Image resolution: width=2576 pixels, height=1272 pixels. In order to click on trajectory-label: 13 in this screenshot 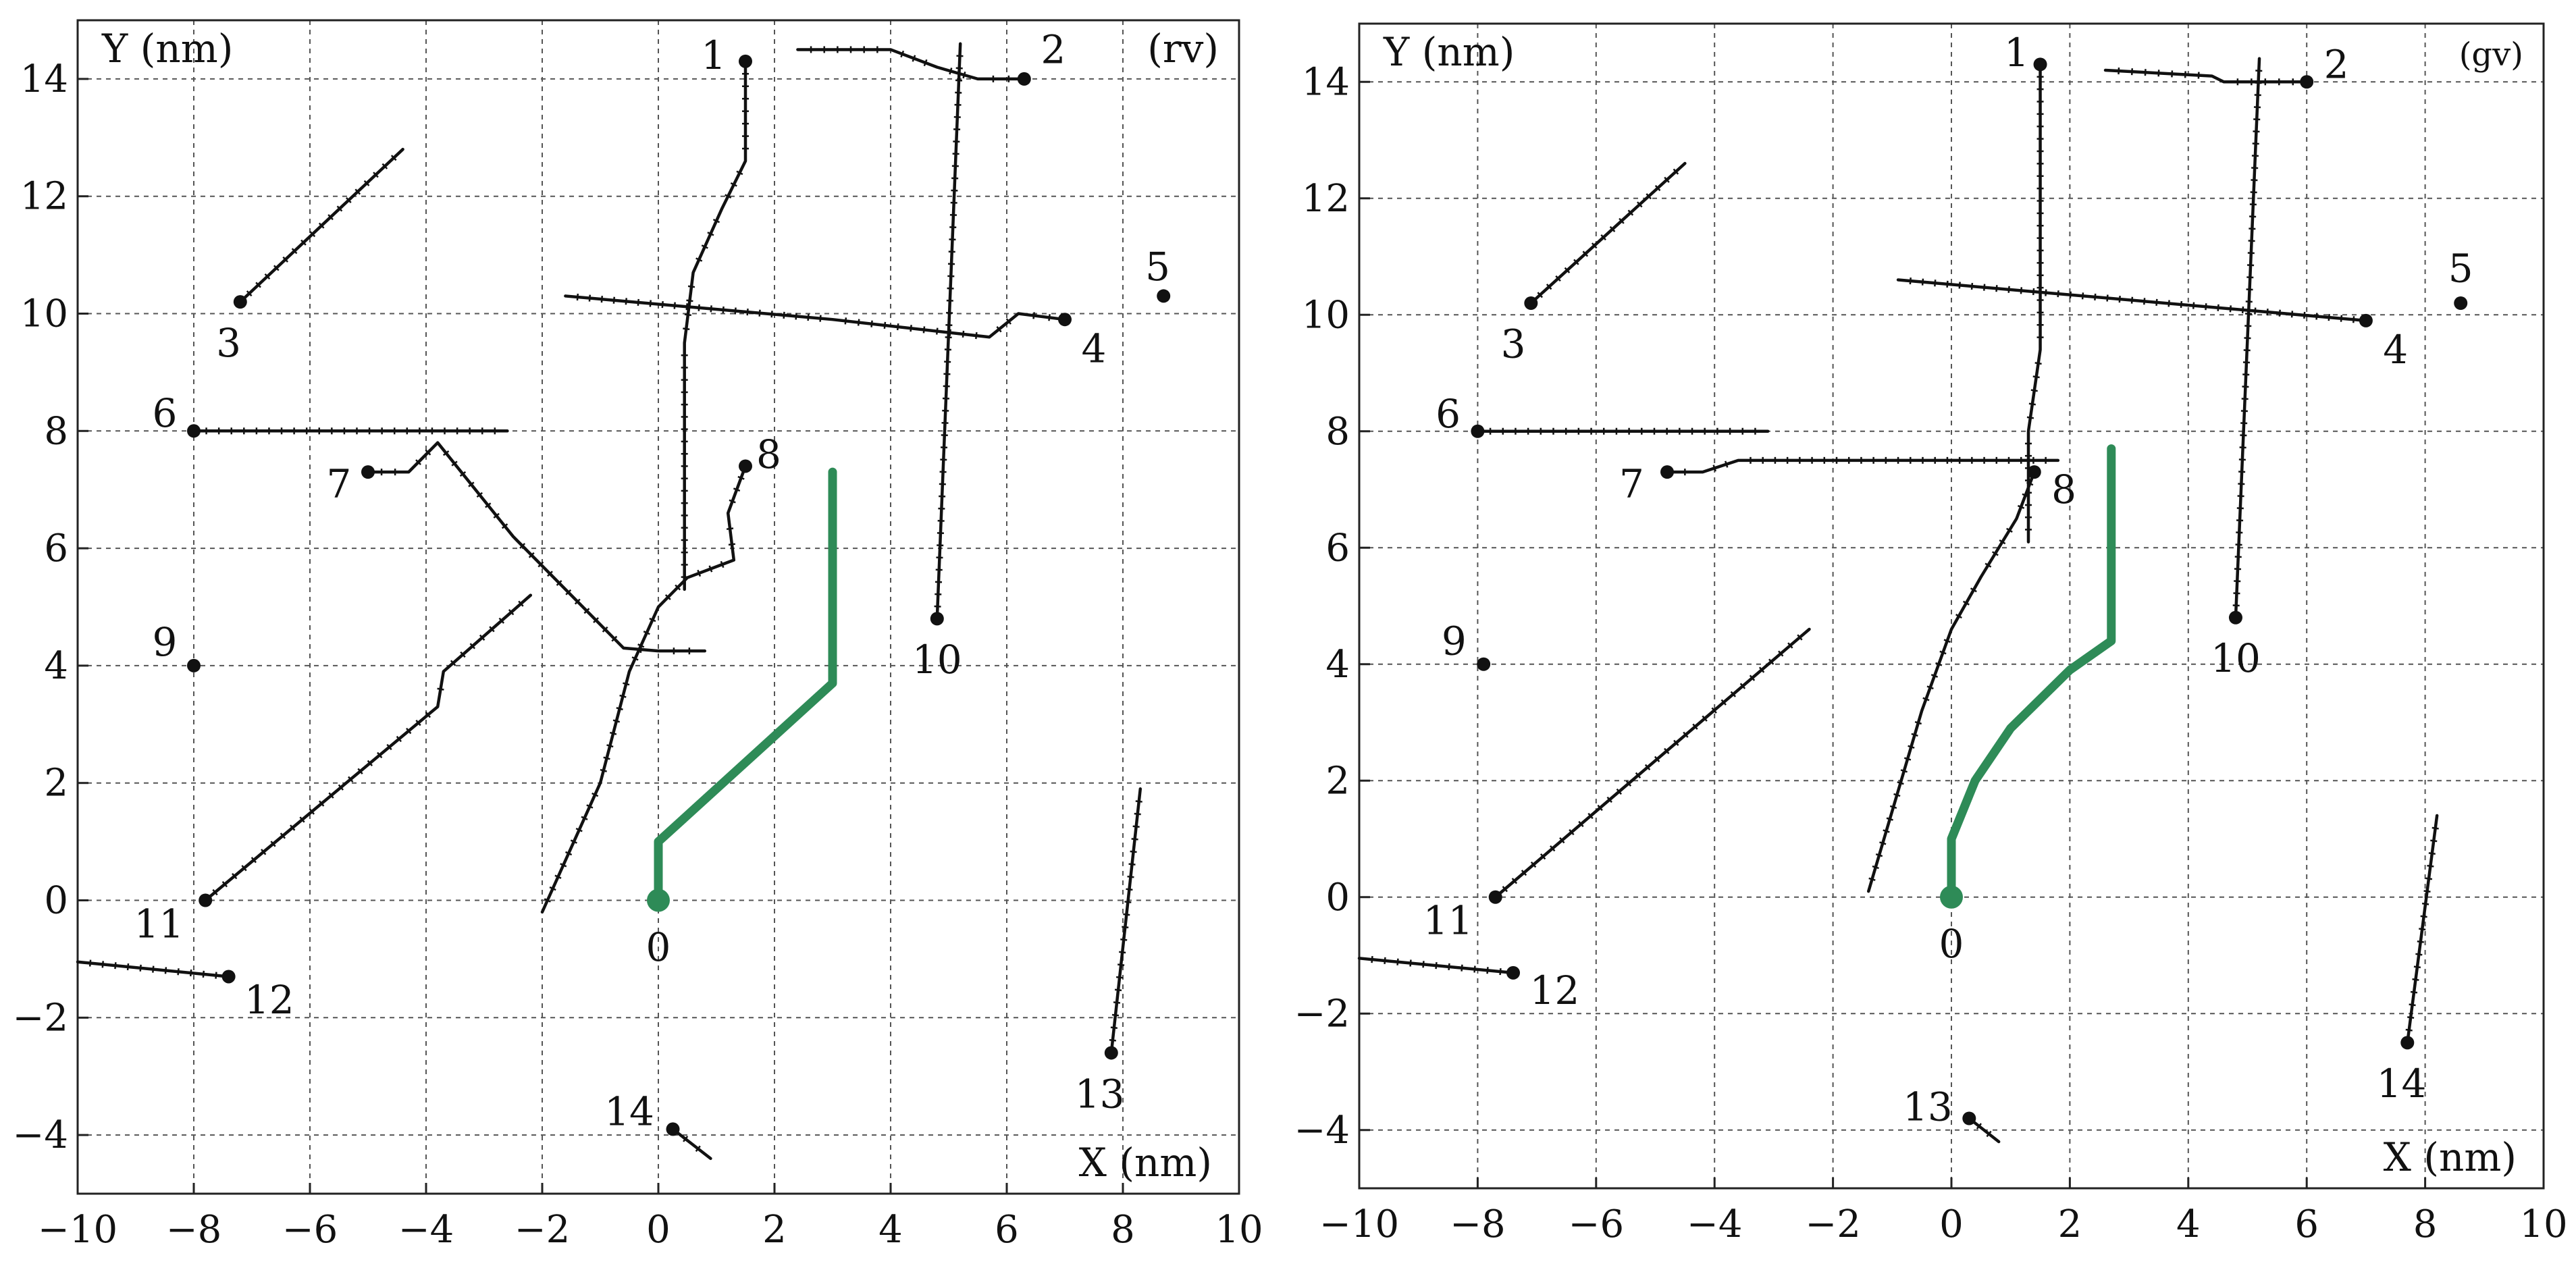, I will do `click(1100, 1094)`.